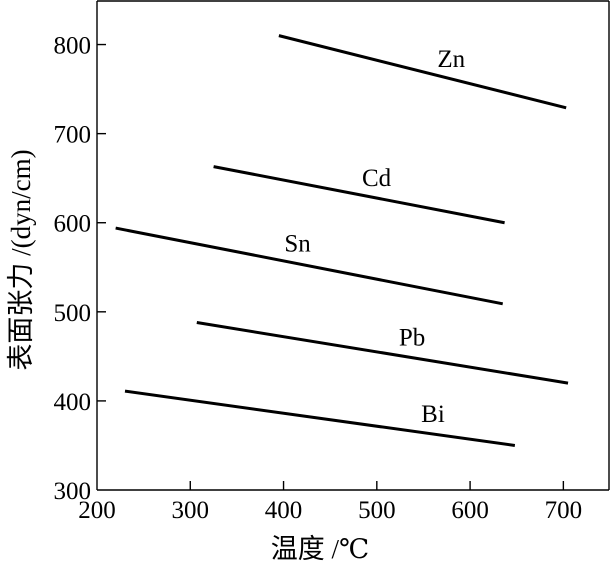  I want to click on y-tick-label: 600, so click(73, 224).